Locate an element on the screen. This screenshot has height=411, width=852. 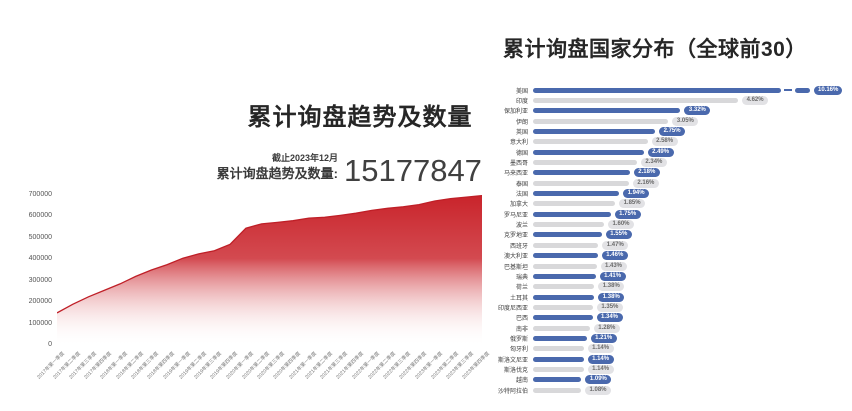
bar-row: 德国 2.49% is located at coordinates (668, 152).